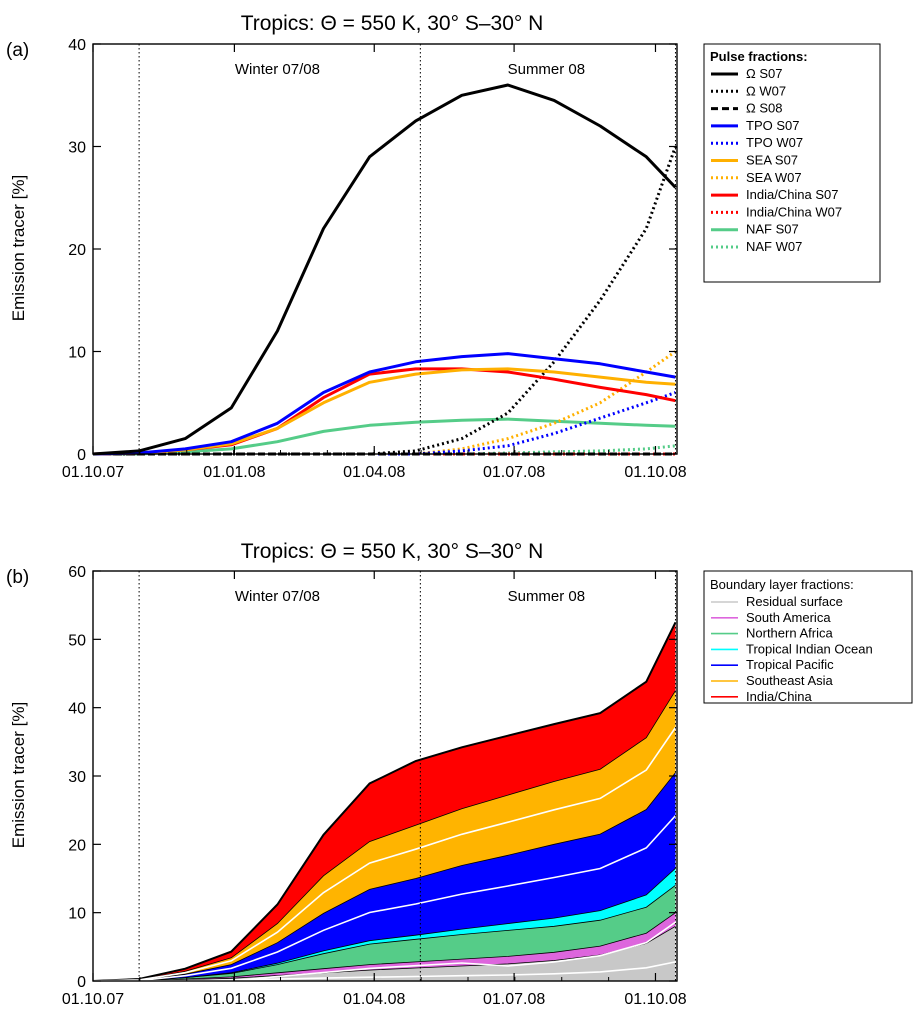 The image size is (914, 1016). Describe the element at coordinates (277, 69) in the screenshot. I see `panel-a-season-label: Winter 07/08` at that location.